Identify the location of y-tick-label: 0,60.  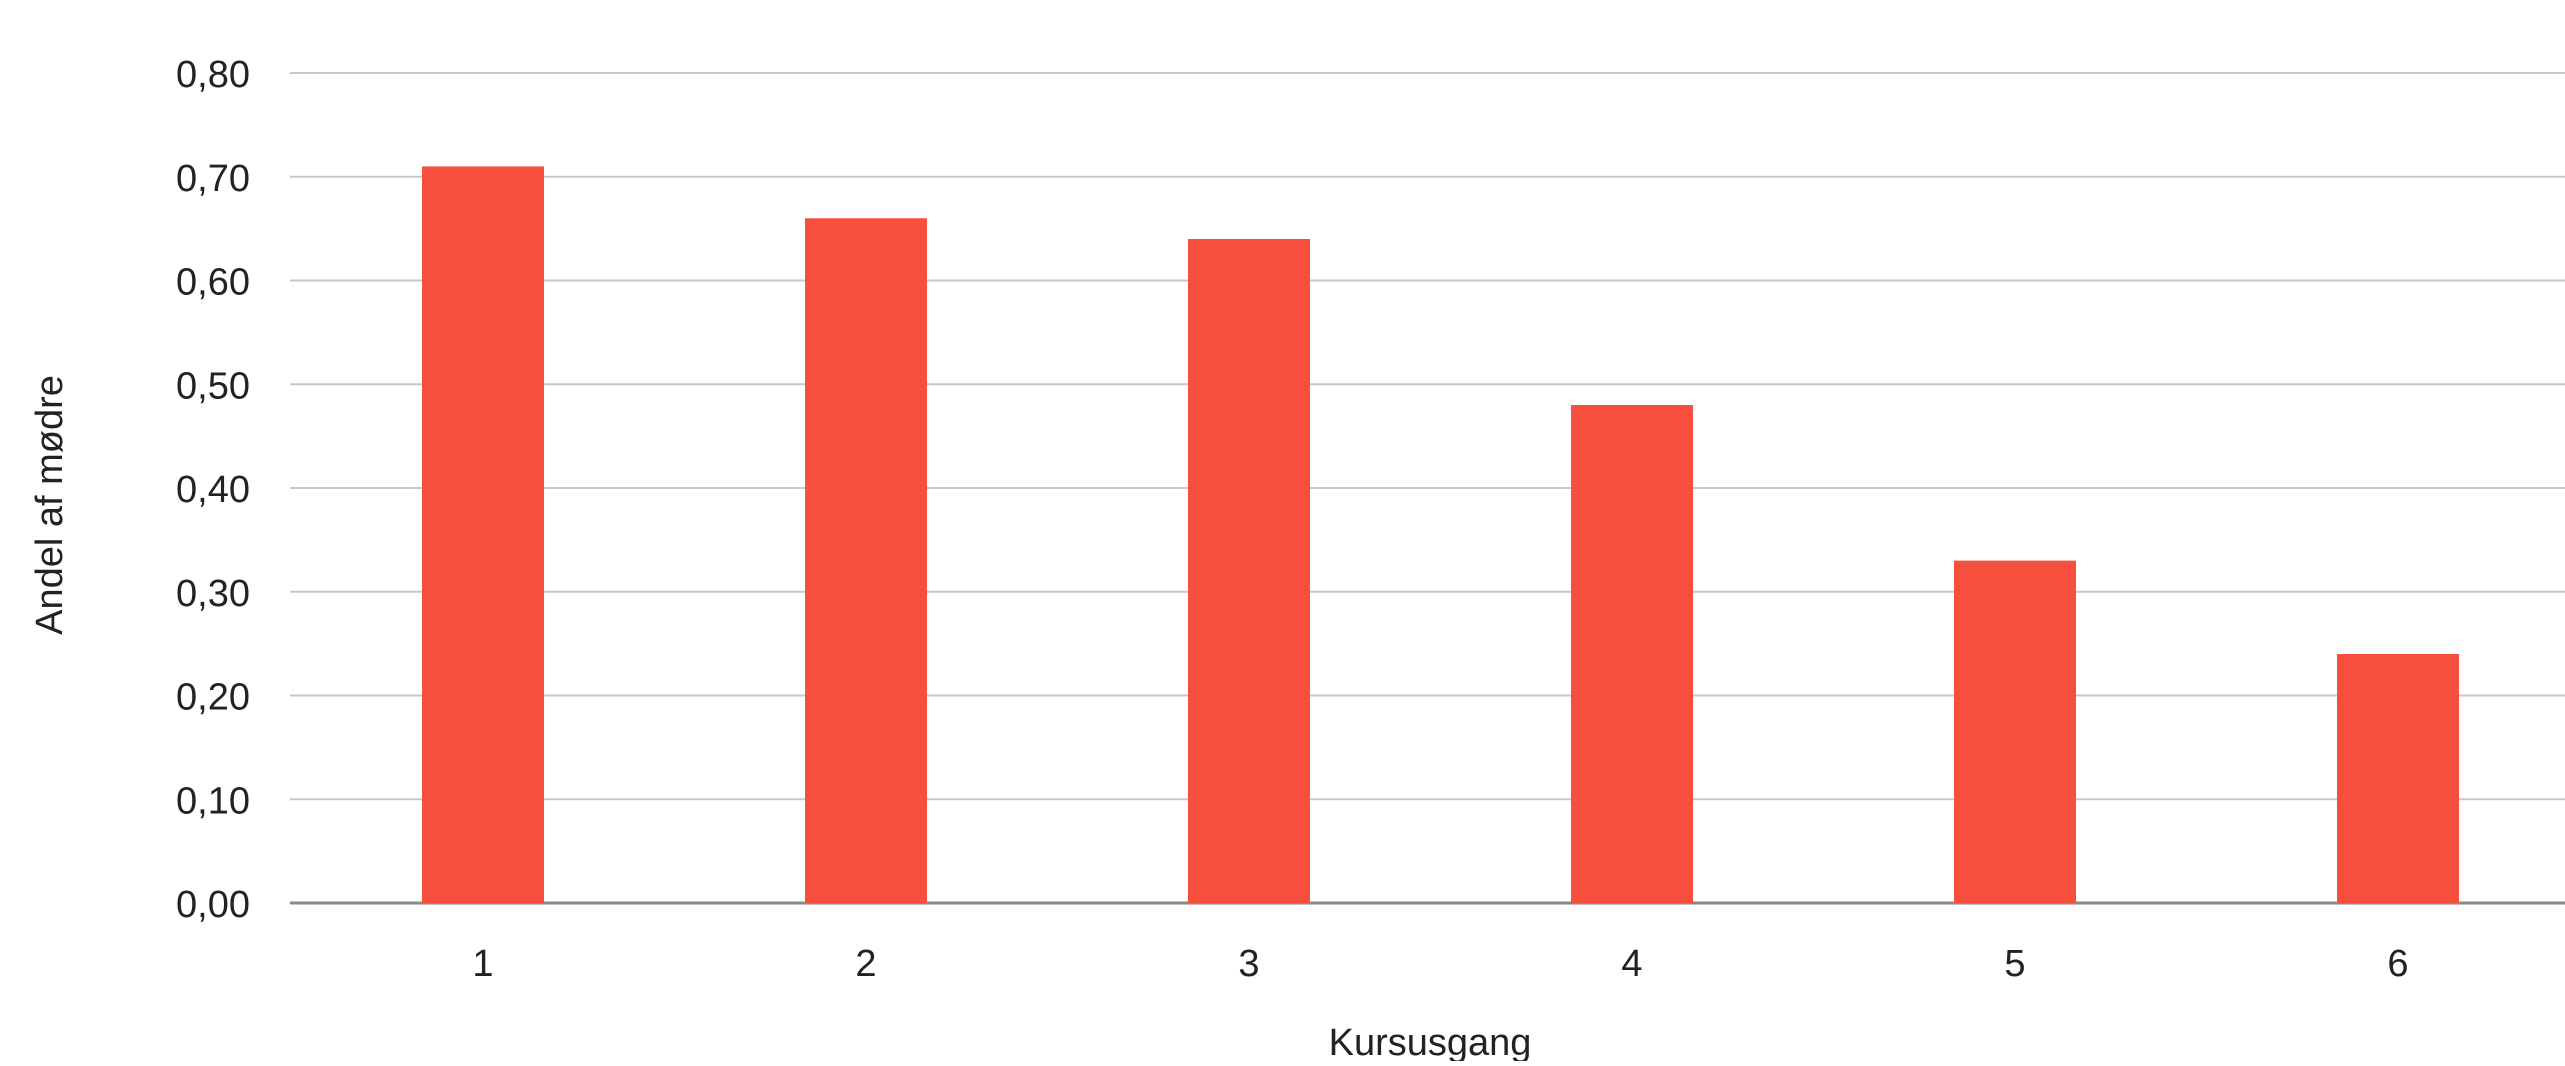
(213, 283).